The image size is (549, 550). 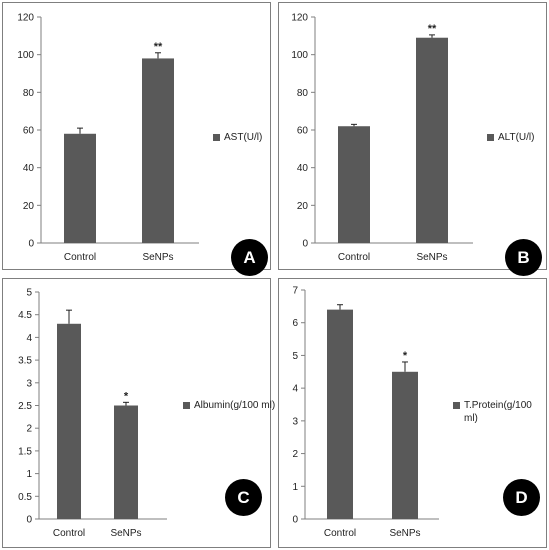 I want to click on legend-label-d: T.Protein(g/100 ml), so click(x=498, y=412).